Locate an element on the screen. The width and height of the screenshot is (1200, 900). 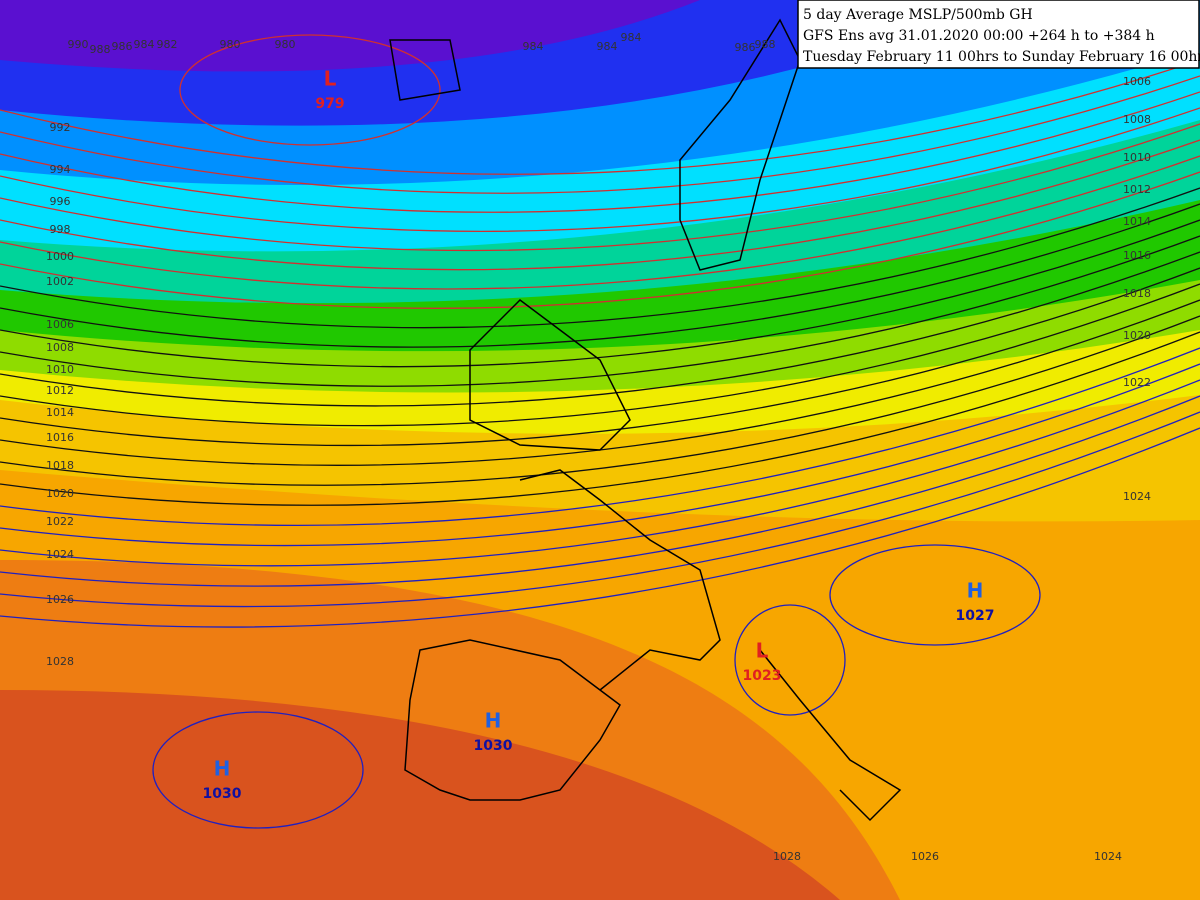
isobar-label: 992 is located at coordinates (60, 127).